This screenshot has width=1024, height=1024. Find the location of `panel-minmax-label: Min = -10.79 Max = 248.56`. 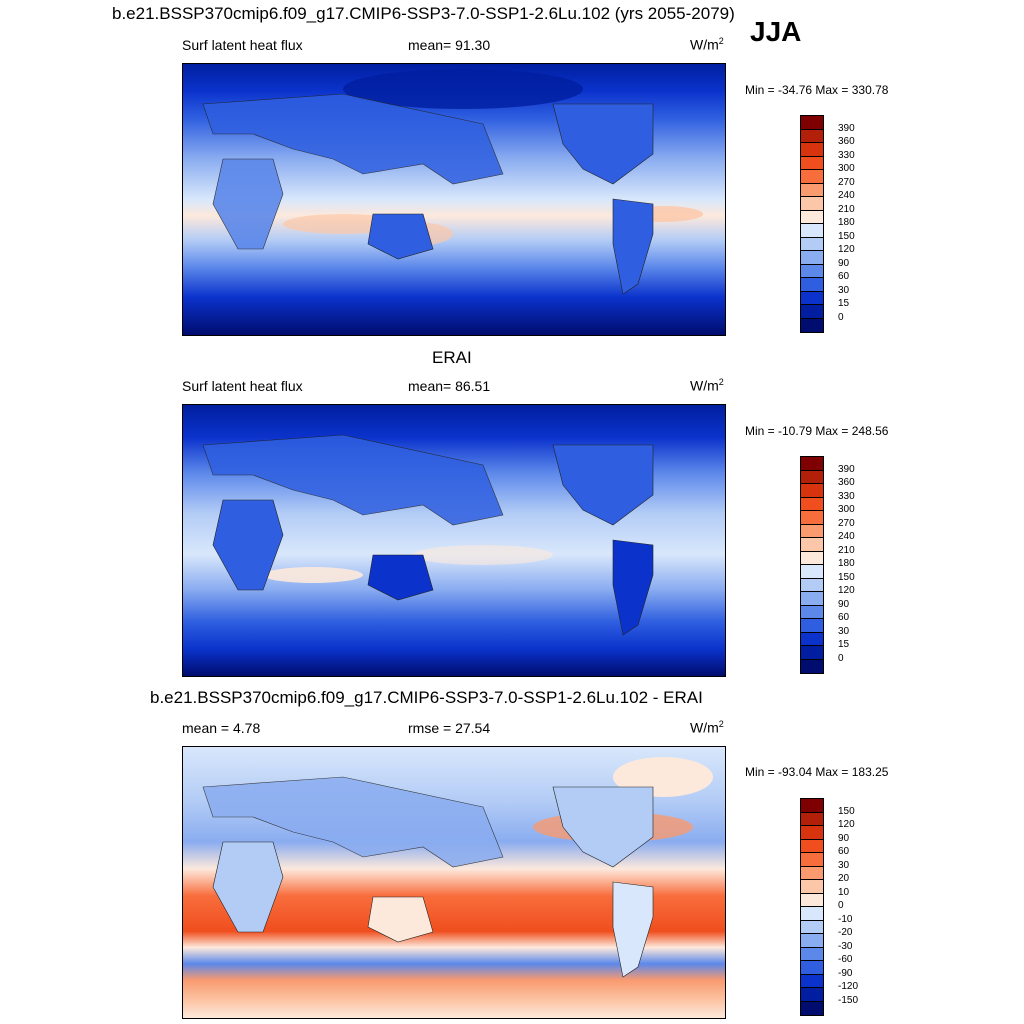

panel-minmax-label: Min = -10.79 Max = 248.56 is located at coordinates (817, 431).